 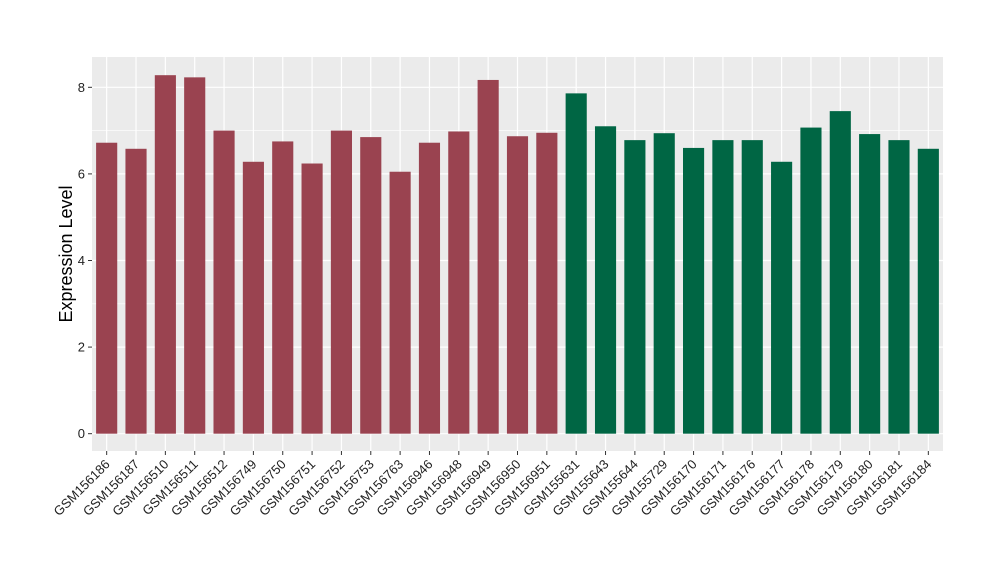 I want to click on y-tick-label: 2, so click(x=81, y=347).